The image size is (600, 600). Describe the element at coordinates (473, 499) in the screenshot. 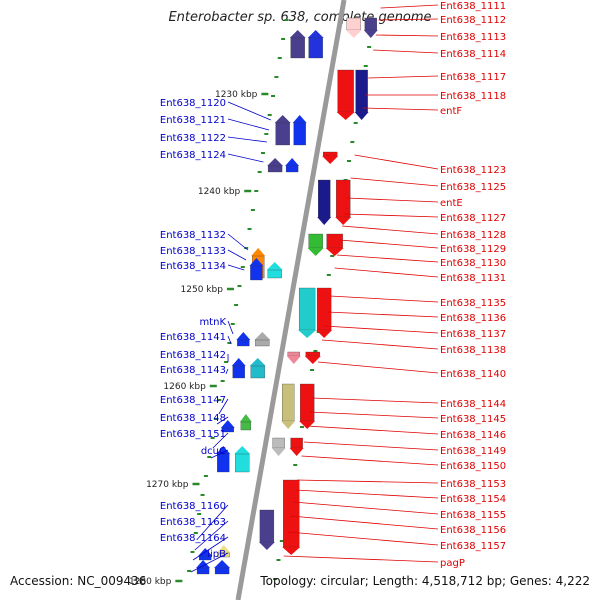

I see `gene-label-plus: Ent638_1154` at that location.